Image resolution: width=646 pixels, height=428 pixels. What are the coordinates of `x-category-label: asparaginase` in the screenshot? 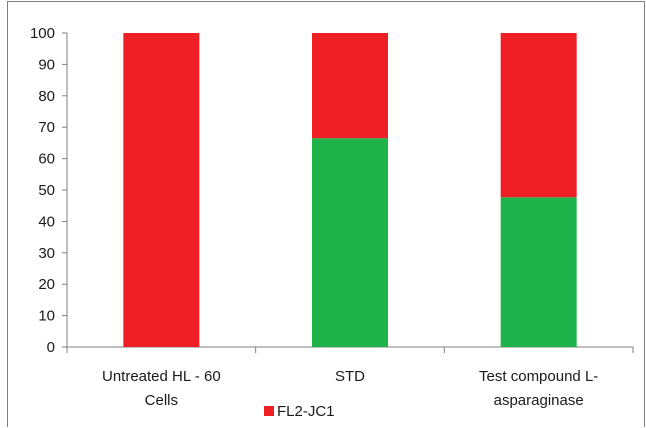 It's located at (539, 400).